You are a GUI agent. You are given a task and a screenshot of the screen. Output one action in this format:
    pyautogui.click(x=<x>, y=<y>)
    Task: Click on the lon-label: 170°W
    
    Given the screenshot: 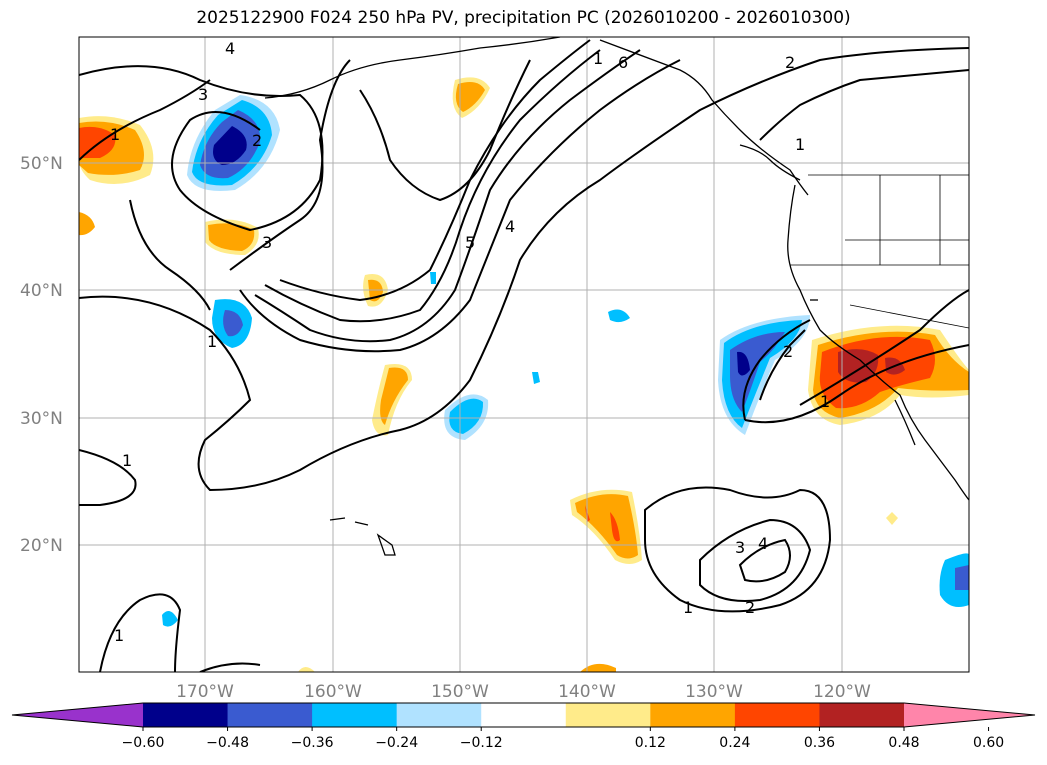 What is the action you would take?
    pyautogui.click(x=205, y=692)
    